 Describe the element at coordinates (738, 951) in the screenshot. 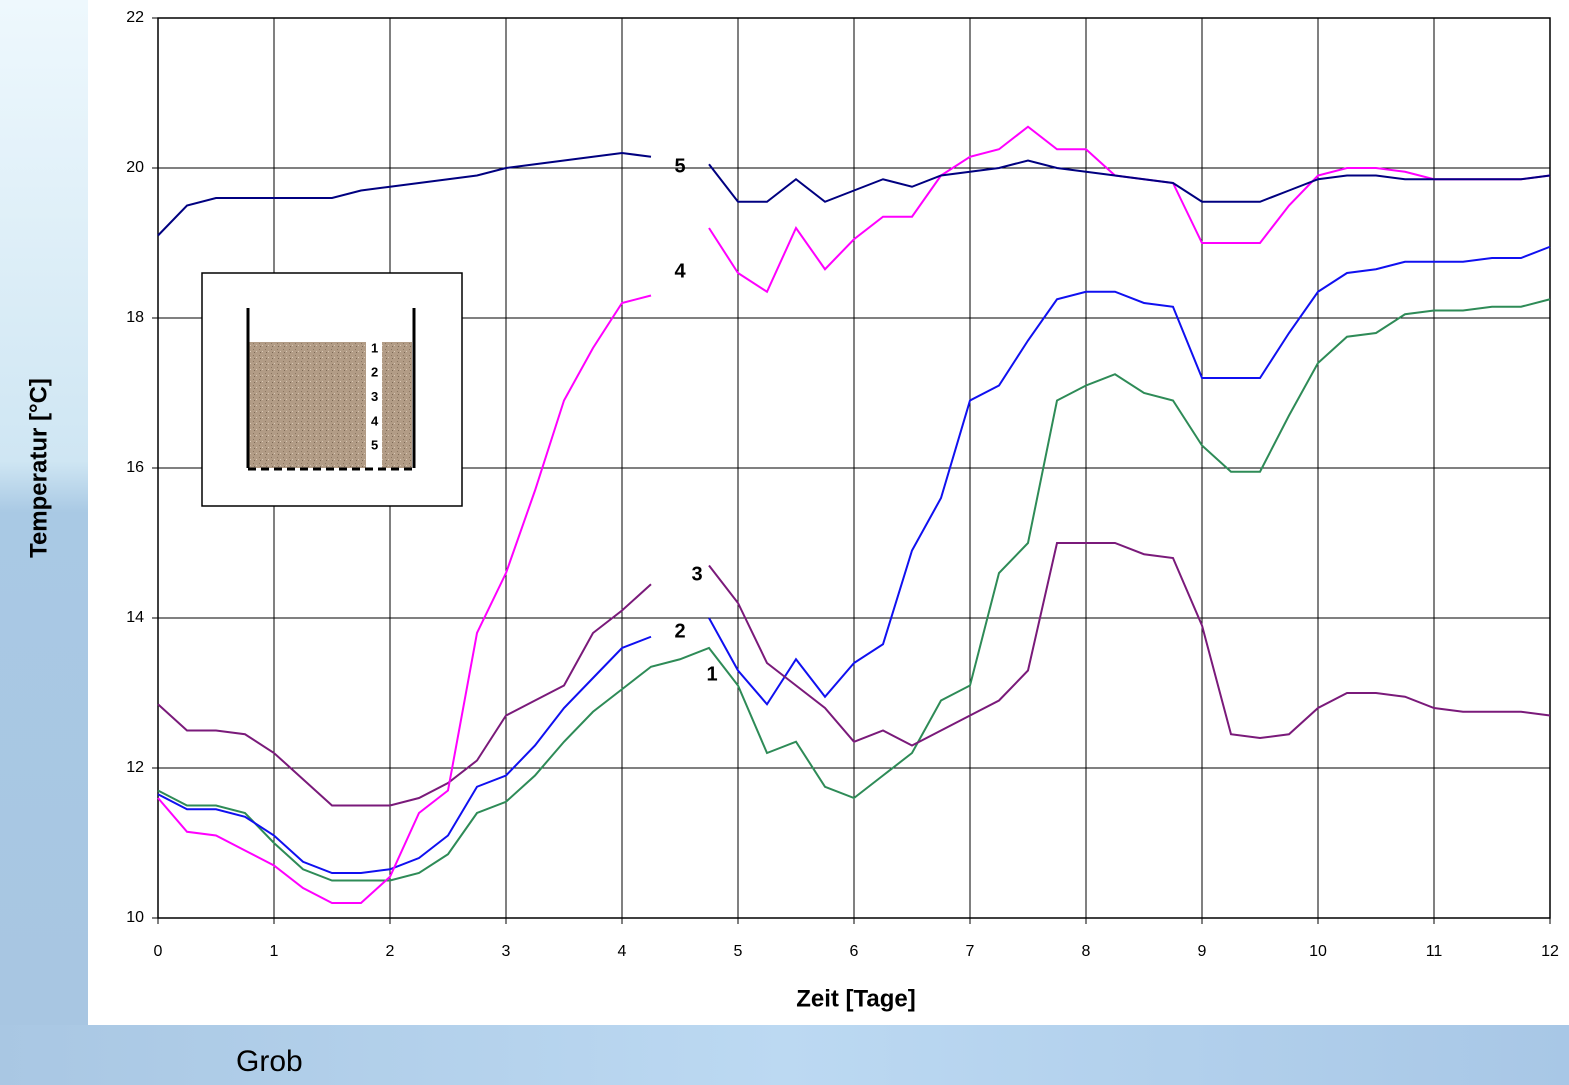

I see `x-tick-label: 5` at that location.